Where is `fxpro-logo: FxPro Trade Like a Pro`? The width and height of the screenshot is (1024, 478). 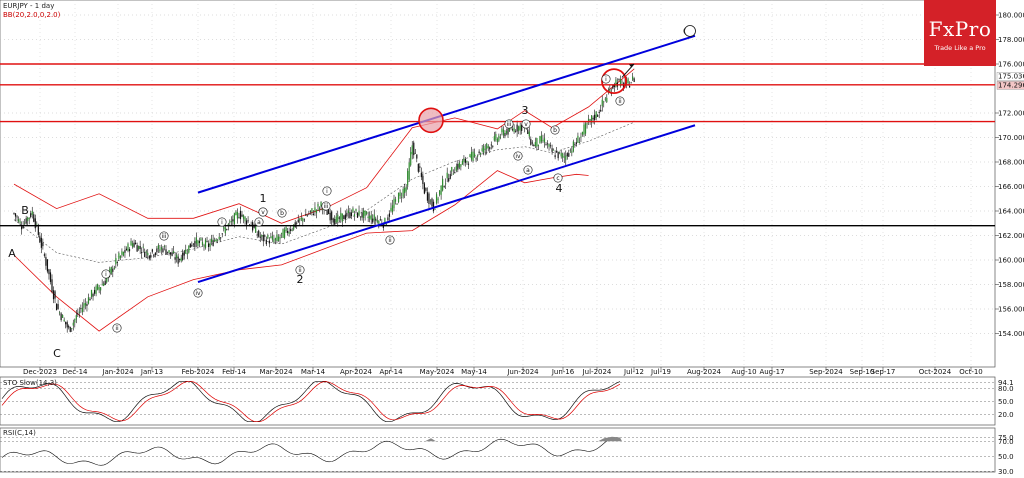 fxpro-logo: FxPro Trade Like a Pro is located at coordinates (960, 33).